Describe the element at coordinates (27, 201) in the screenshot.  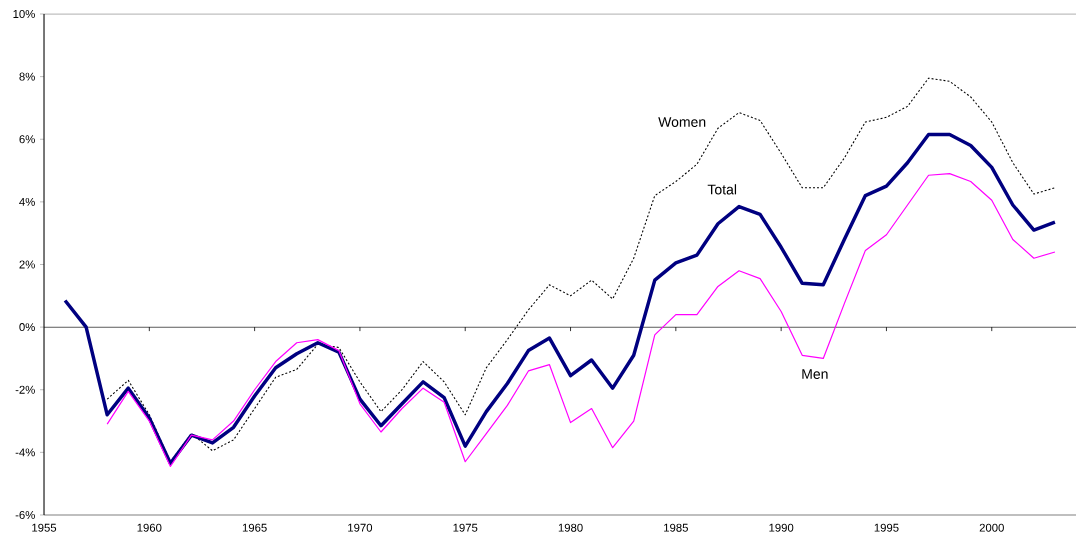
I see `y-tick-label: 4%` at that location.